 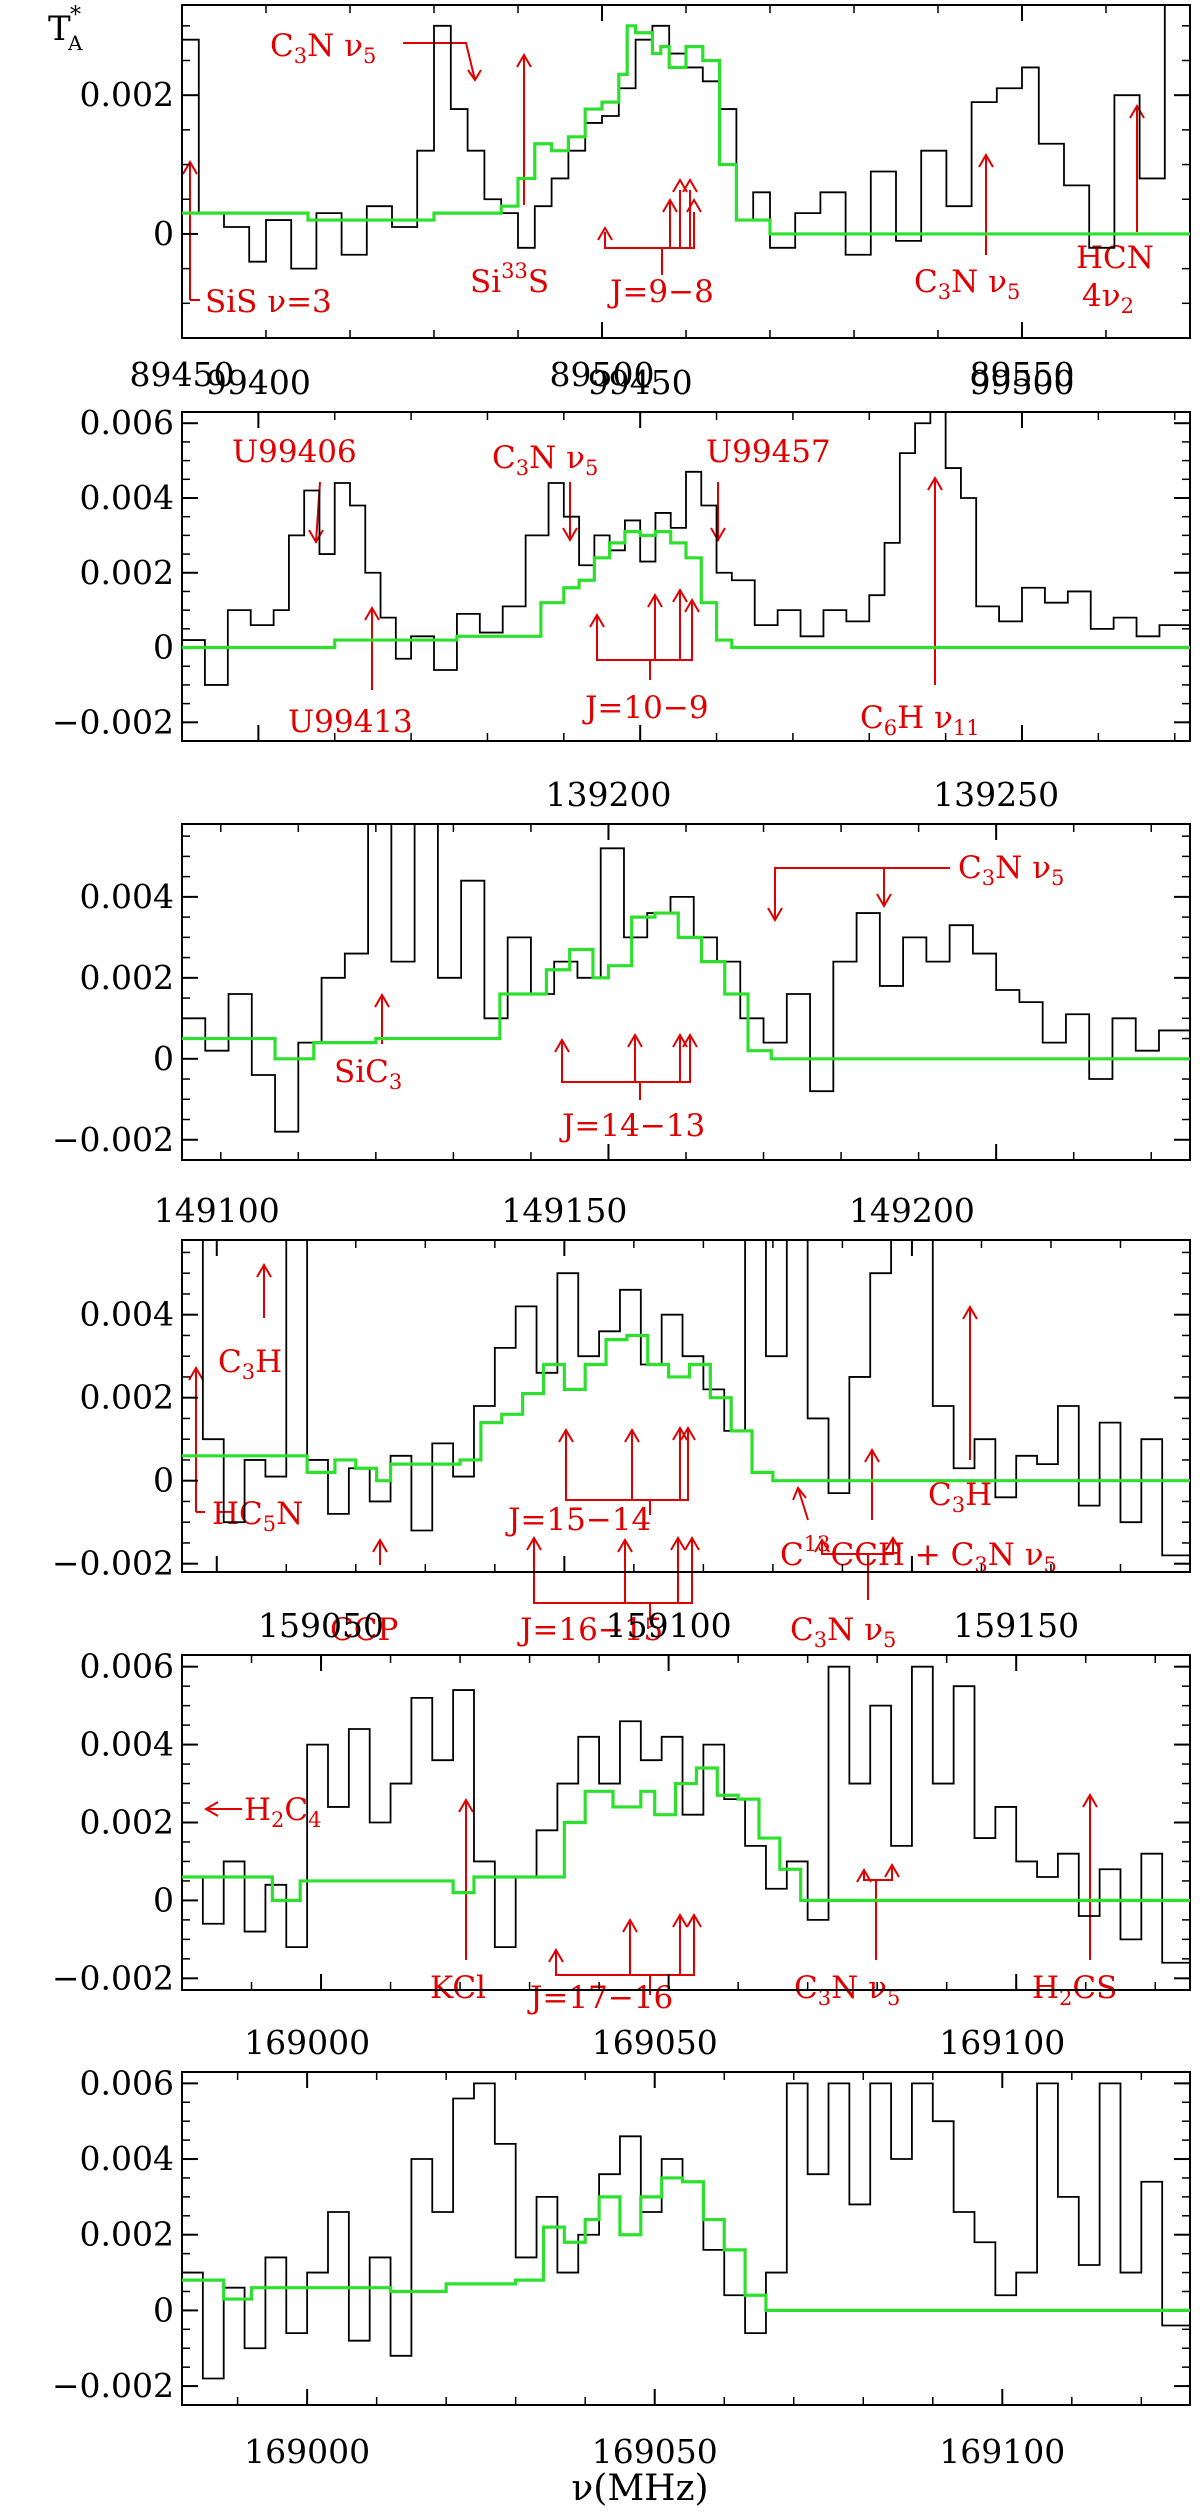 What do you see at coordinates (75, 43) in the screenshot?
I see `ylabel-sub: A` at bounding box center [75, 43].